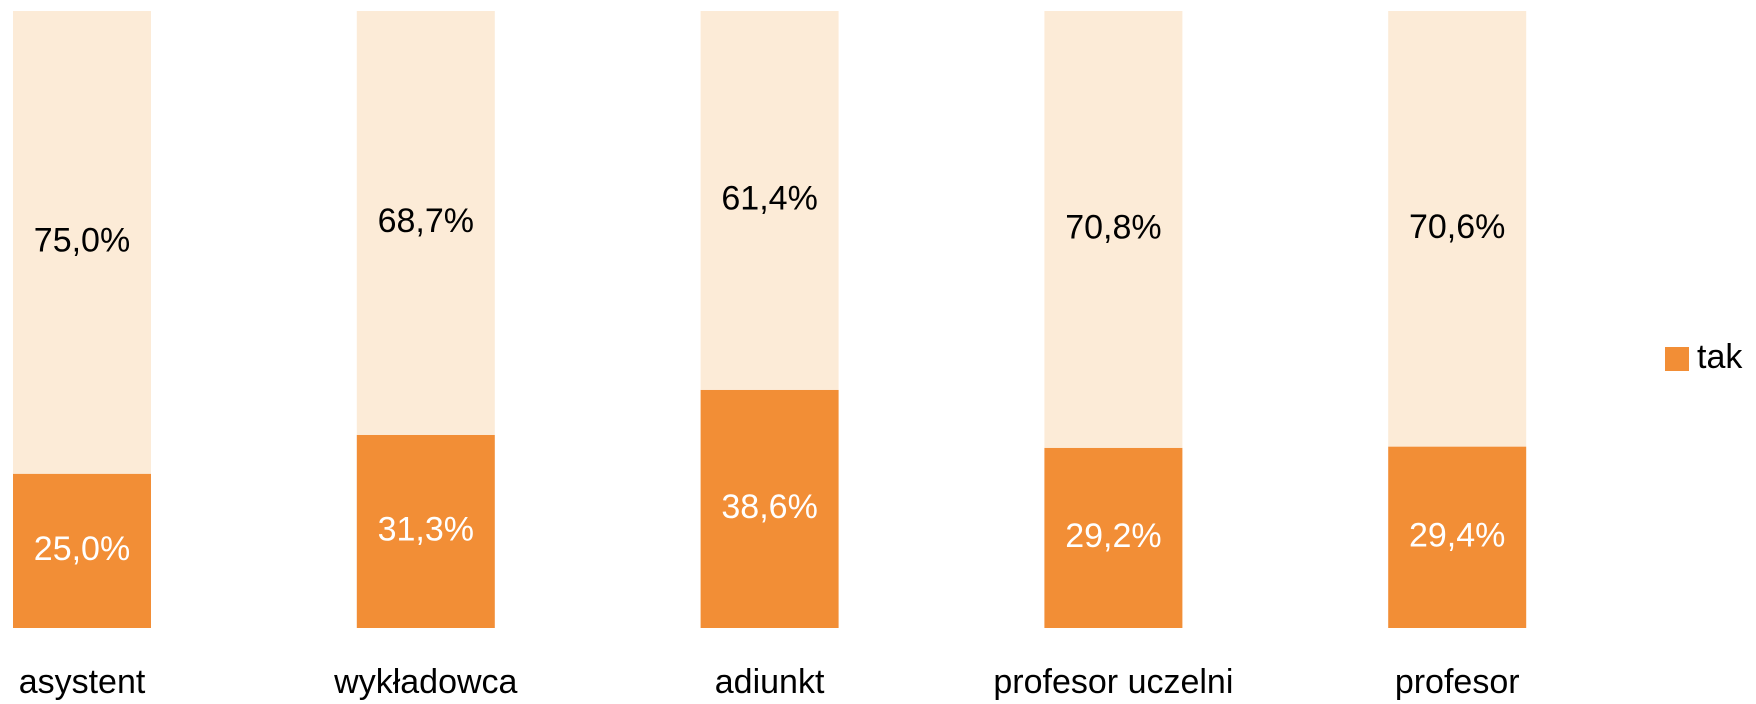  What do you see at coordinates (1113, 682) in the screenshot?
I see `x-tick-label: profesor uczelni` at bounding box center [1113, 682].